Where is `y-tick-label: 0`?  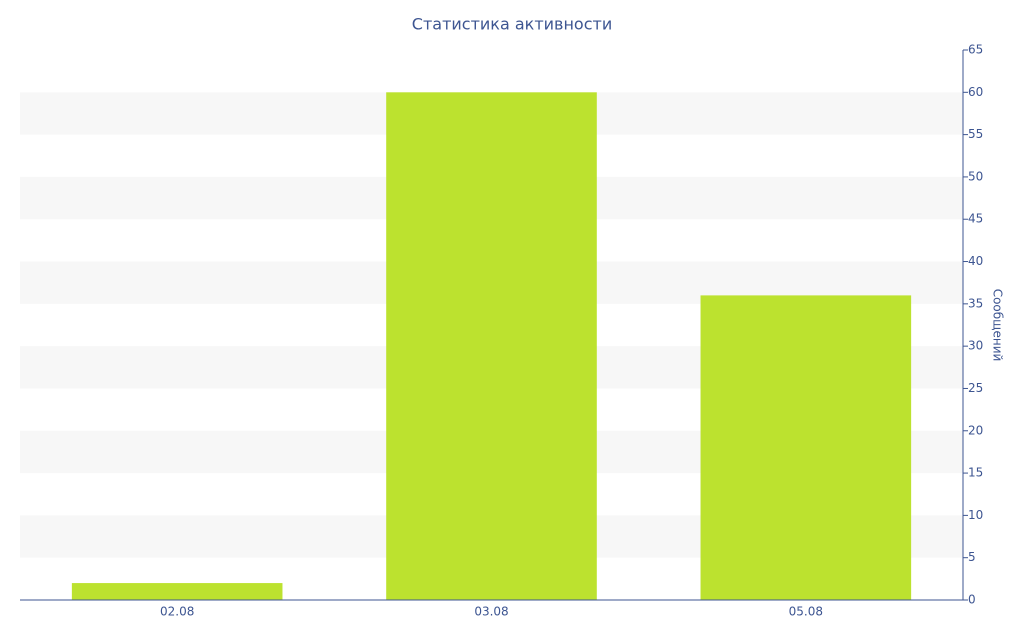 y-tick-label: 0 is located at coordinates (972, 600).